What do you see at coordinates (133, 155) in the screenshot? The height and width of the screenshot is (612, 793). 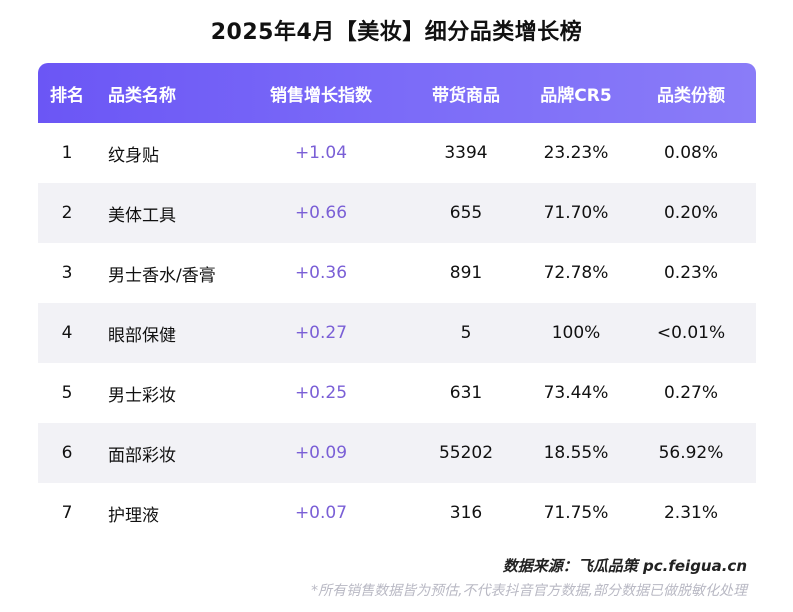 I see `cell-category-name: 纹身贴` at bounding box center [133, 155].